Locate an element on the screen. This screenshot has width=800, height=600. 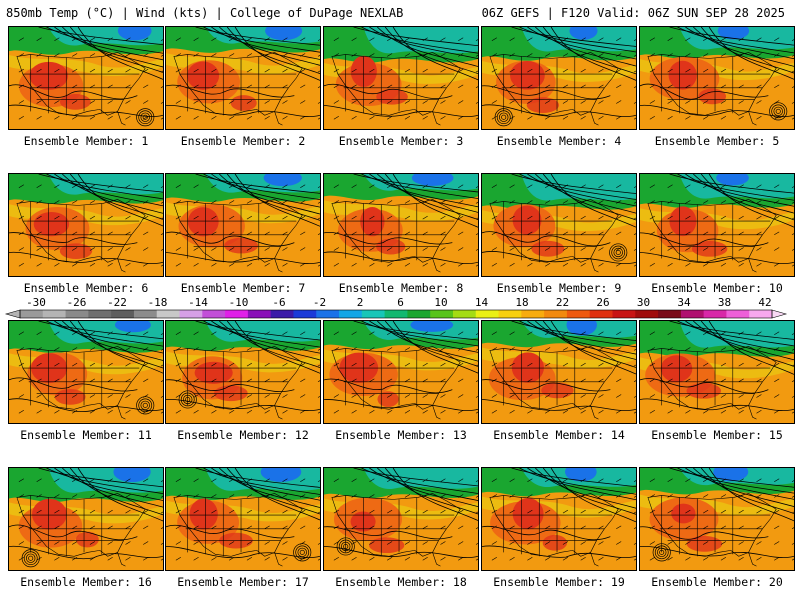
ensemble-member-label: Ensemble Member: 20 is located at coordinates (717, 582).